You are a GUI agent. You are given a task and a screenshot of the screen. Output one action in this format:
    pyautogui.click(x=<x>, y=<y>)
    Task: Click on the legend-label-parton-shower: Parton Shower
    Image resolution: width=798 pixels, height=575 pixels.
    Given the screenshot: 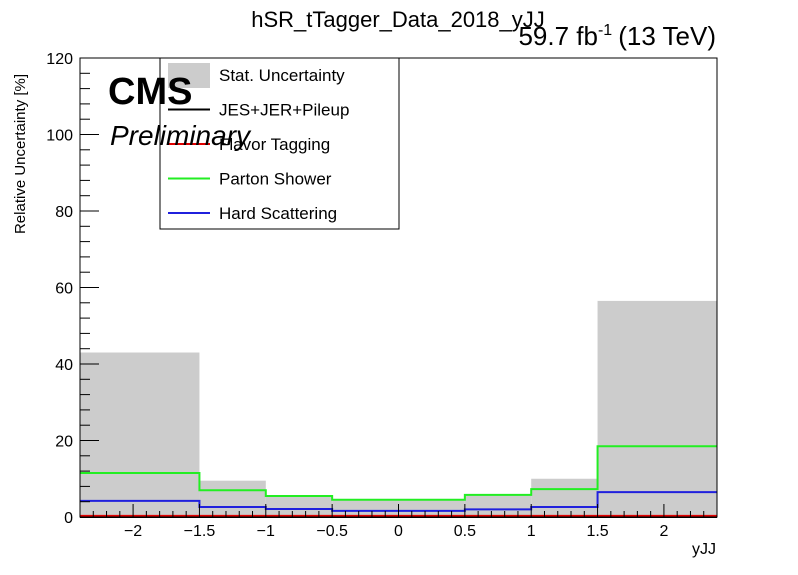 What is the action you would take?
    pyautogui.click(x=275, y=179)
    